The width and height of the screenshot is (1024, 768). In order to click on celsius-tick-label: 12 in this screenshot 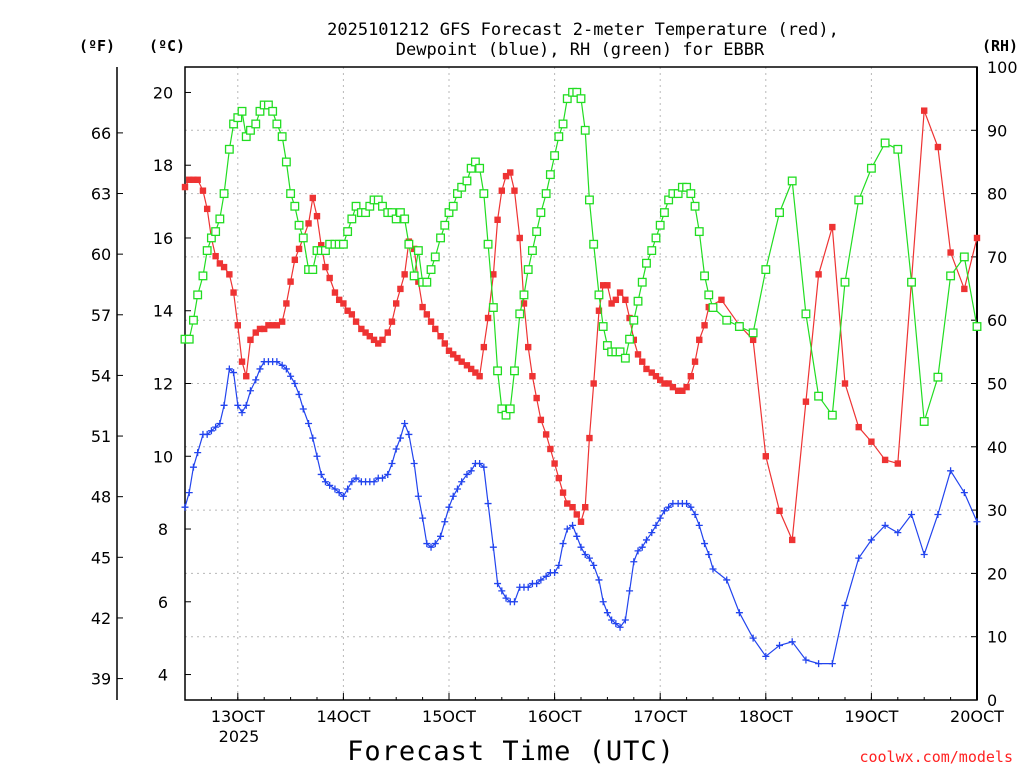, I will do `click(163, 384)`.